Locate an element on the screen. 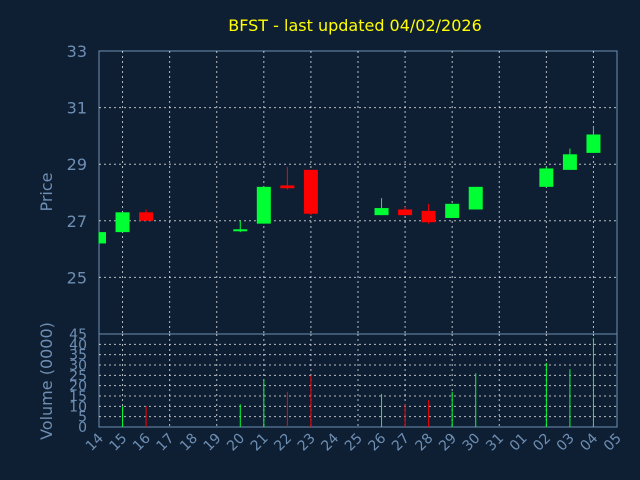 This screenshot has height=480, width=640. volume-series is located at coordinates (358, 382).